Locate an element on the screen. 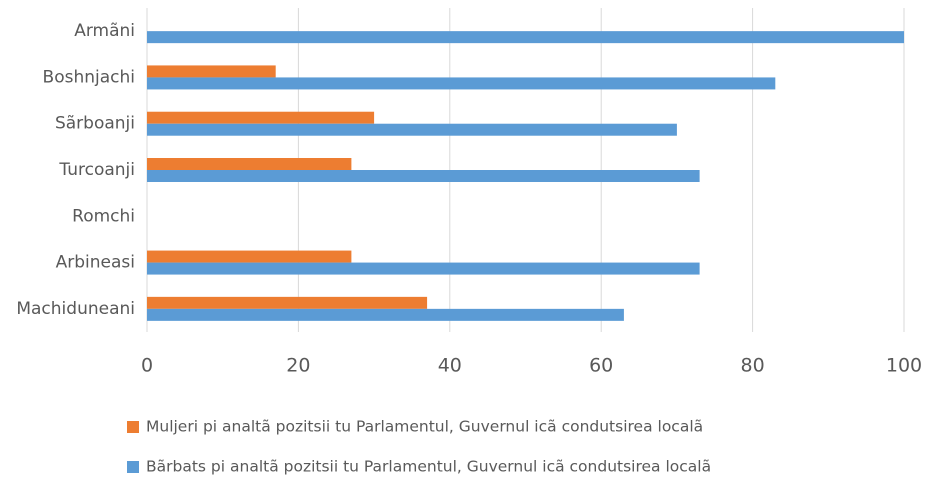 The height and width of the screenshot is (484, 928). x-tick-label: 40 is located at coordinates (450, 366).